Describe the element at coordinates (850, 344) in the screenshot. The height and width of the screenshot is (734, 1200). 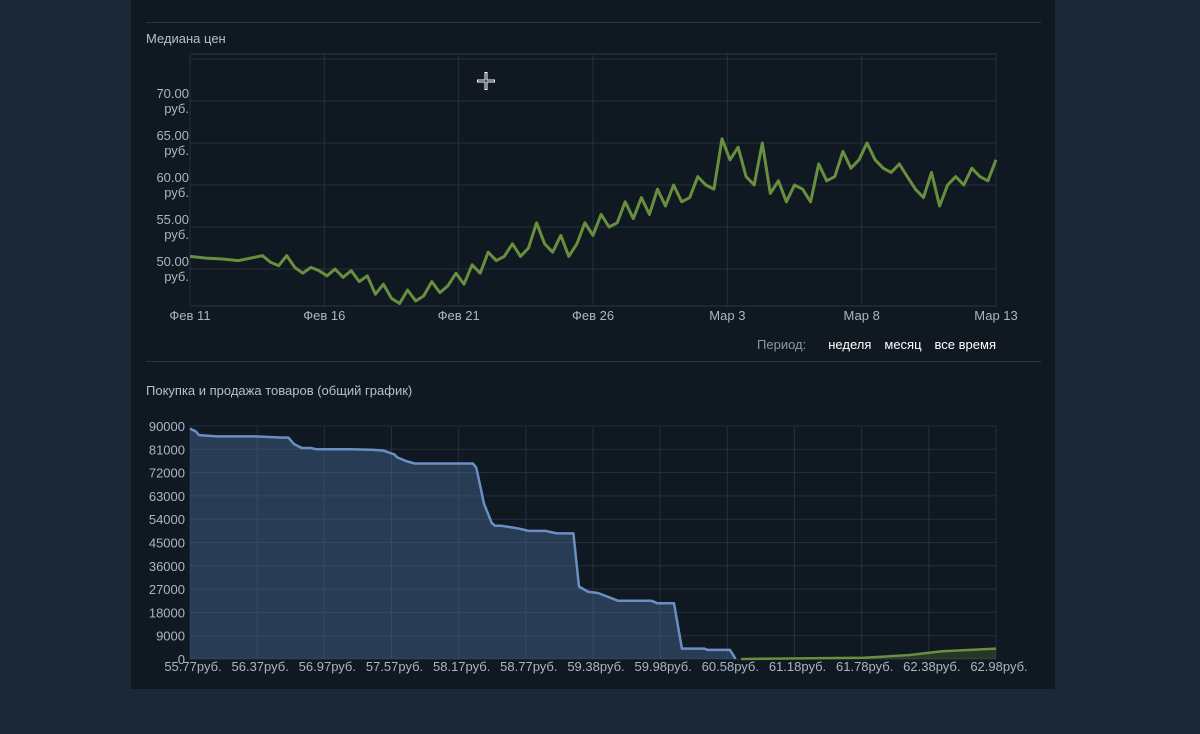
I see `period-week-link: неделя` at that location.